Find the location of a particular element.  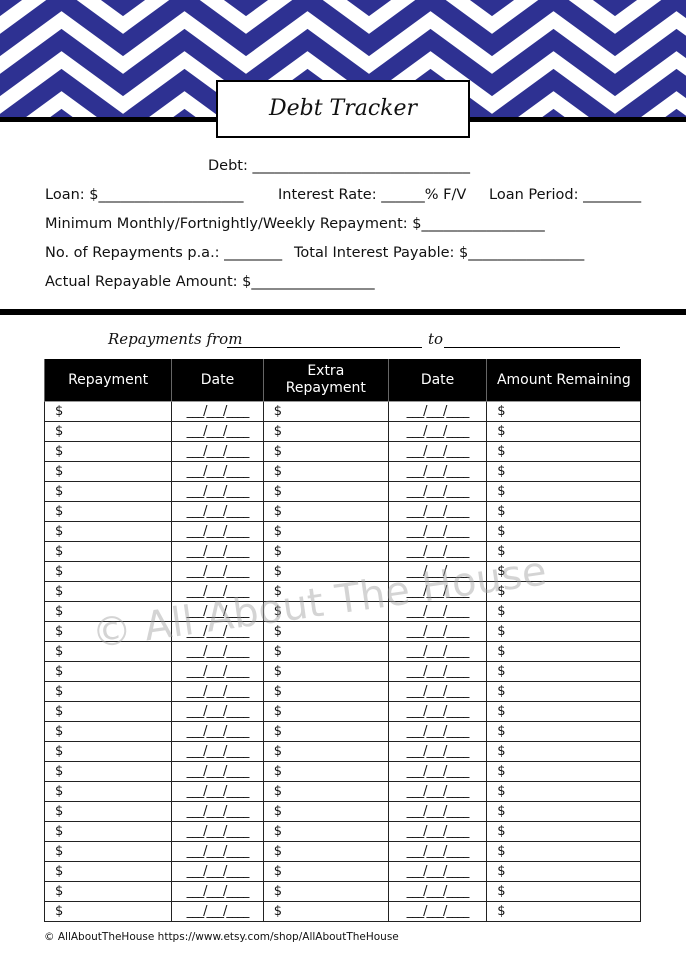

debt-field: Debt: ______________________________ is located at coordinates (339, 166).